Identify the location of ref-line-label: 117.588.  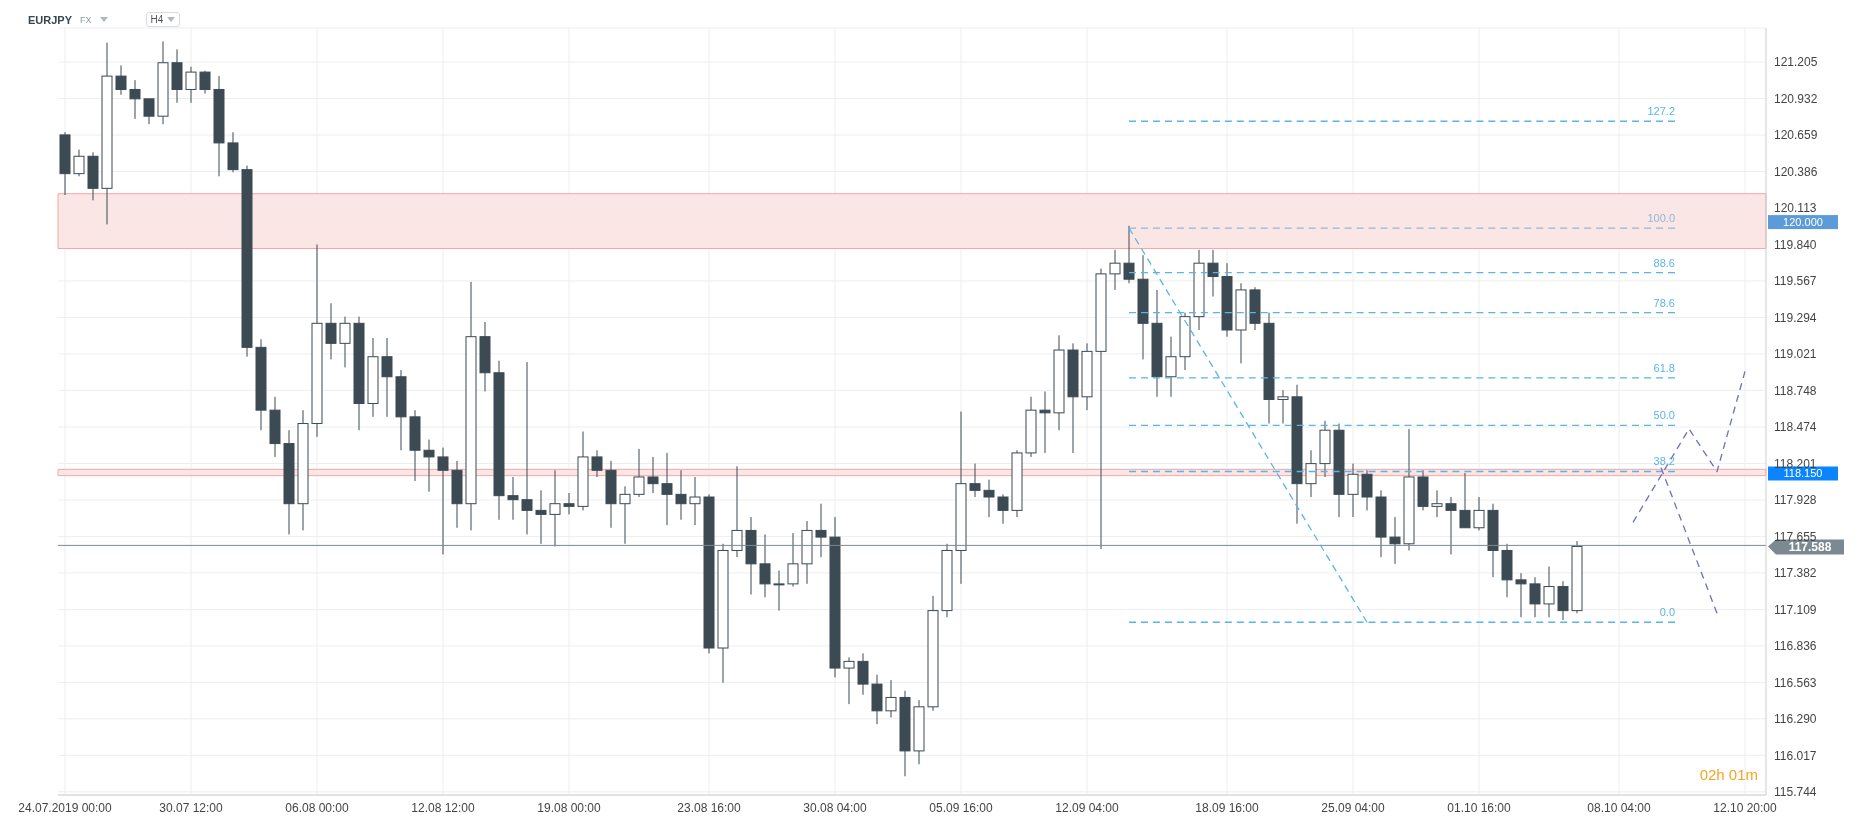
(1810, 547).